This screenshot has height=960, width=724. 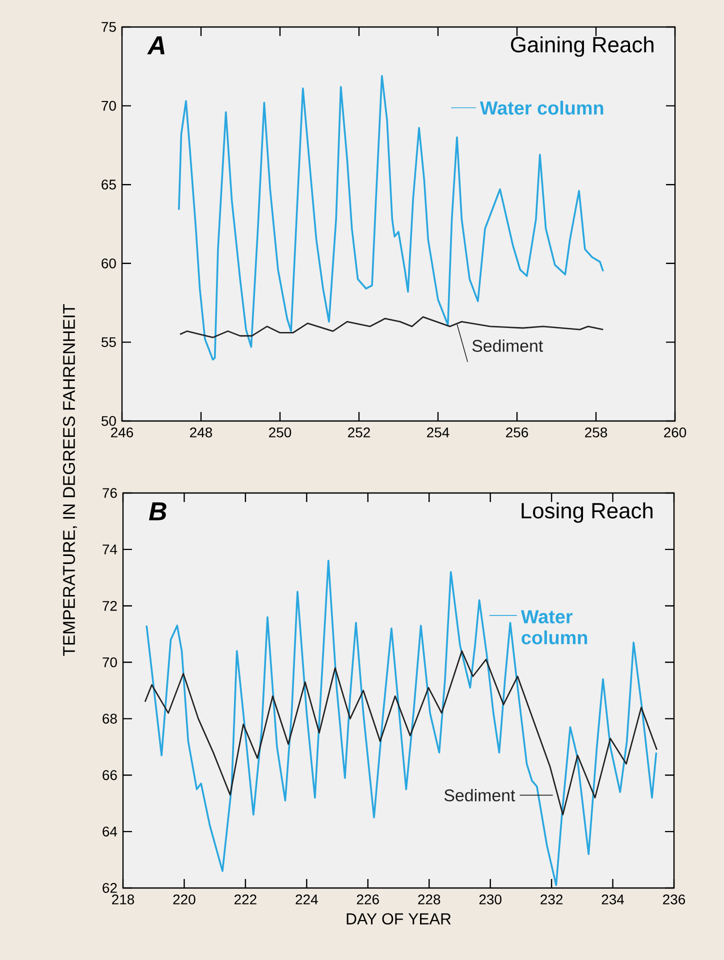 What do you see at coordinates (109, 775) in the screenshot?
I see `y-tick-label: 66` at bounding box center [109, 775].